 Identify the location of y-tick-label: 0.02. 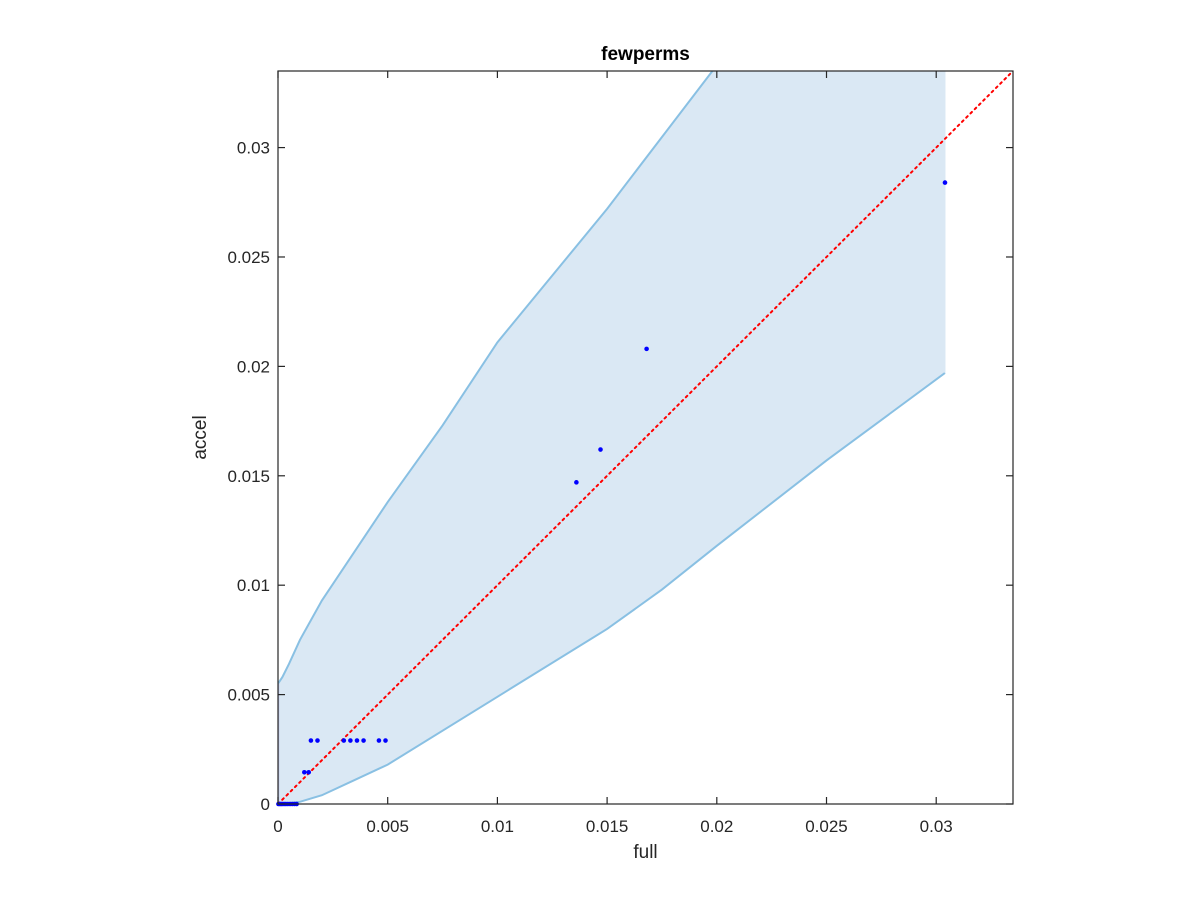
(253, 366).